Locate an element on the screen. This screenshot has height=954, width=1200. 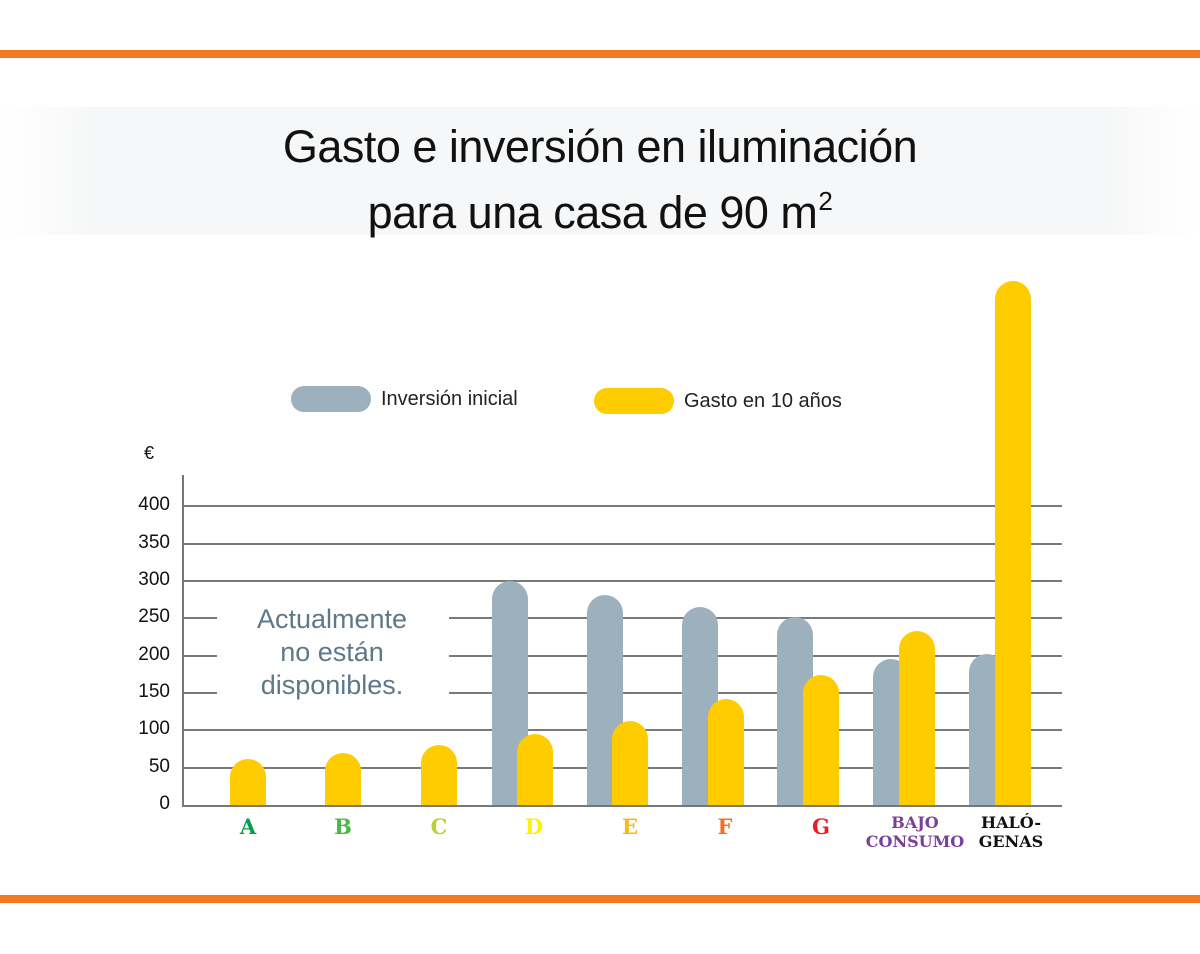
x-label-b: B is located at coordinates (343, 826).